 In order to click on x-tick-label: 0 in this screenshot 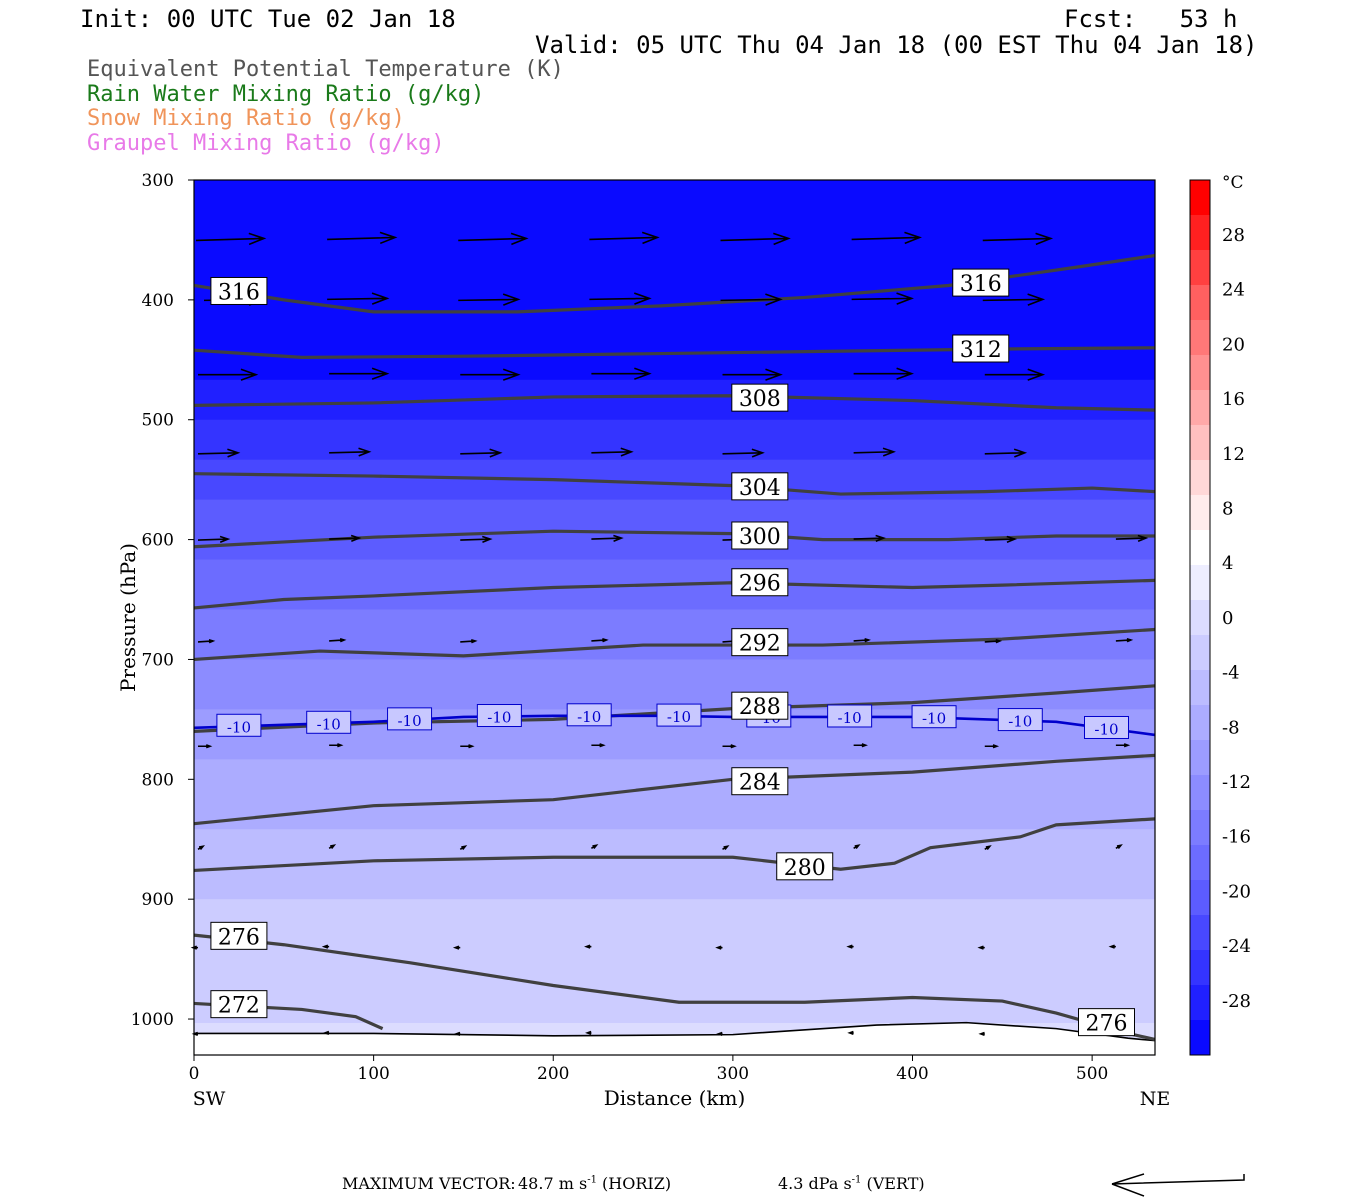, I will do `click(194, 1074)`.